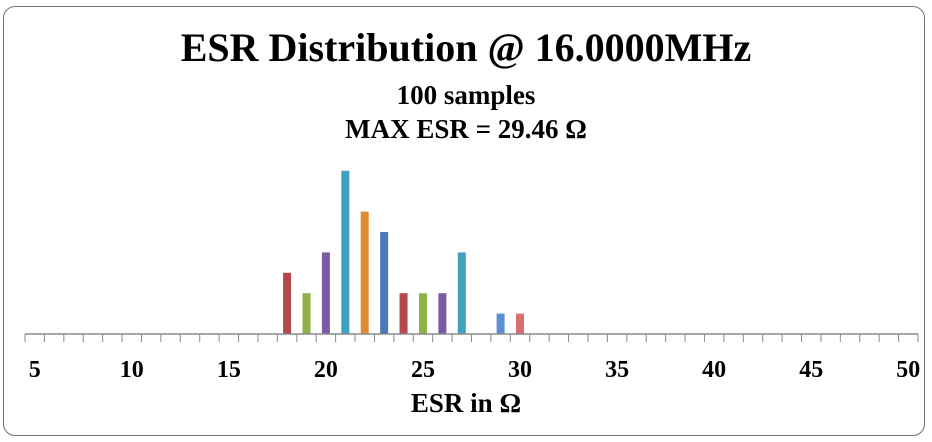  I want to click on x-tick-label-15: 15, so click(229, 370).